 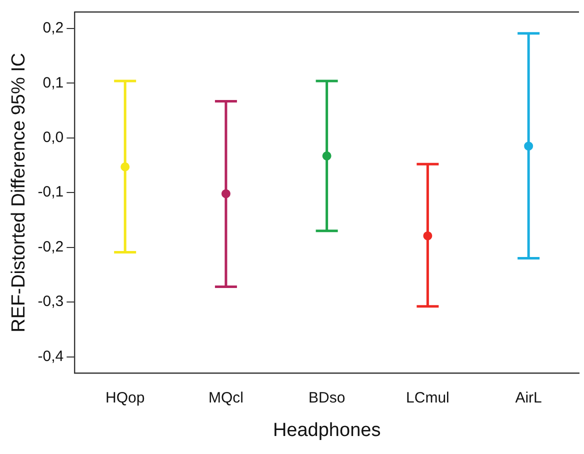 What do you see at coordinates (226, 397) in the screenshot?
I see `x-tick-label: MQcl` at bounding box center [226, 397].